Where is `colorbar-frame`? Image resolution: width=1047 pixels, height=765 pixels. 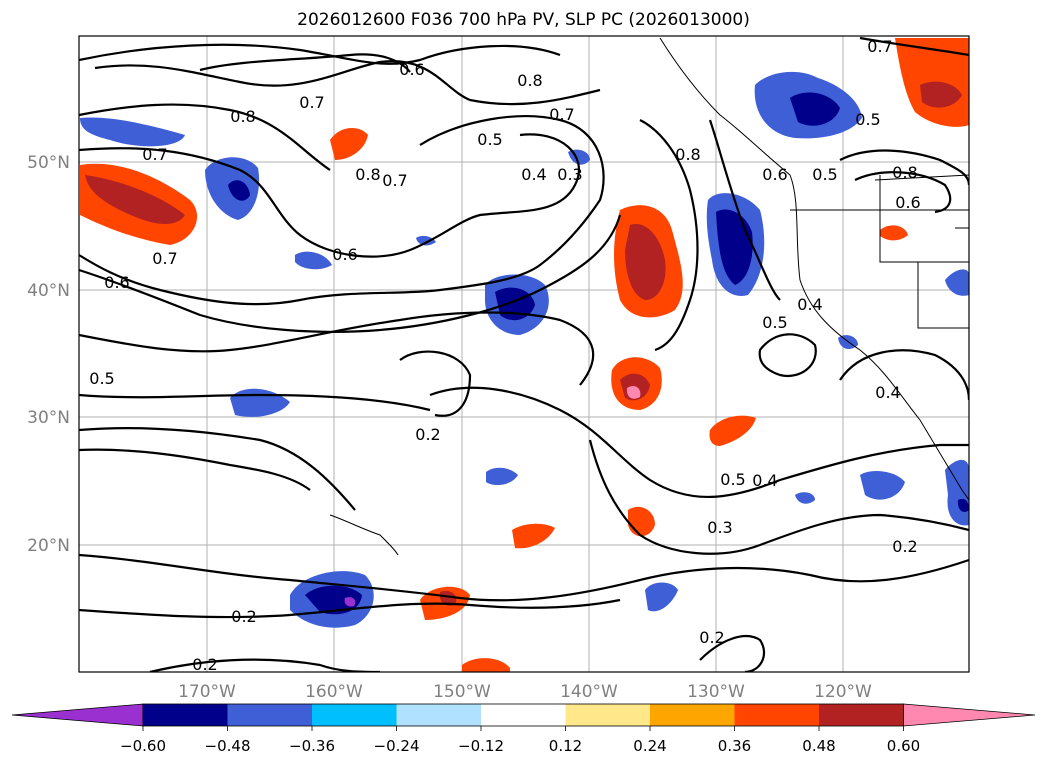
colorbar-frame is located at coordinates (523, 715).